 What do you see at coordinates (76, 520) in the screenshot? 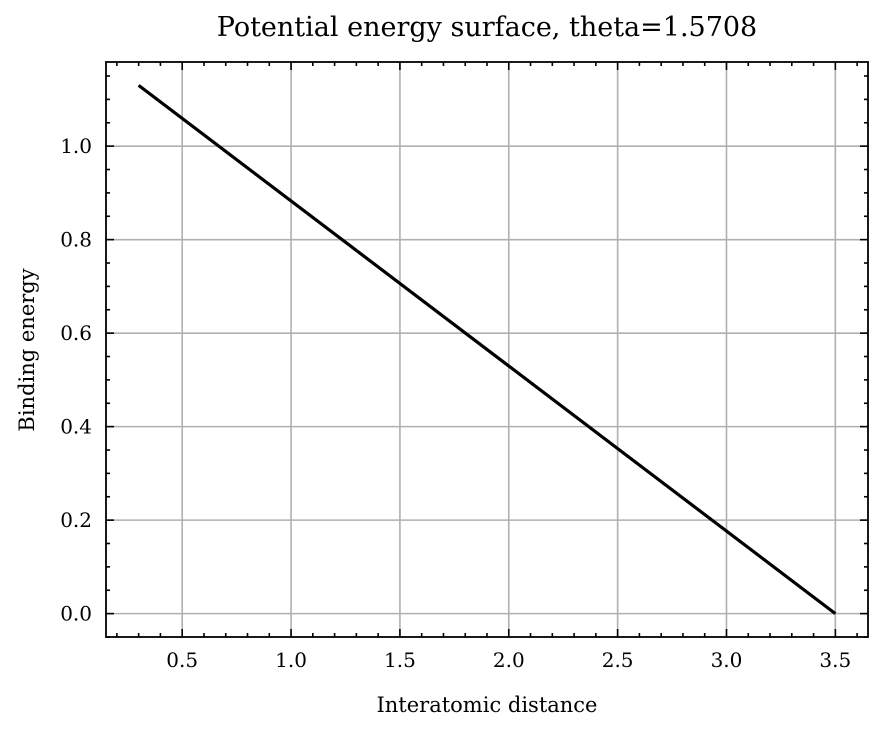
I see `y-tick-label: 0.2` at bounding box center [76, 520].